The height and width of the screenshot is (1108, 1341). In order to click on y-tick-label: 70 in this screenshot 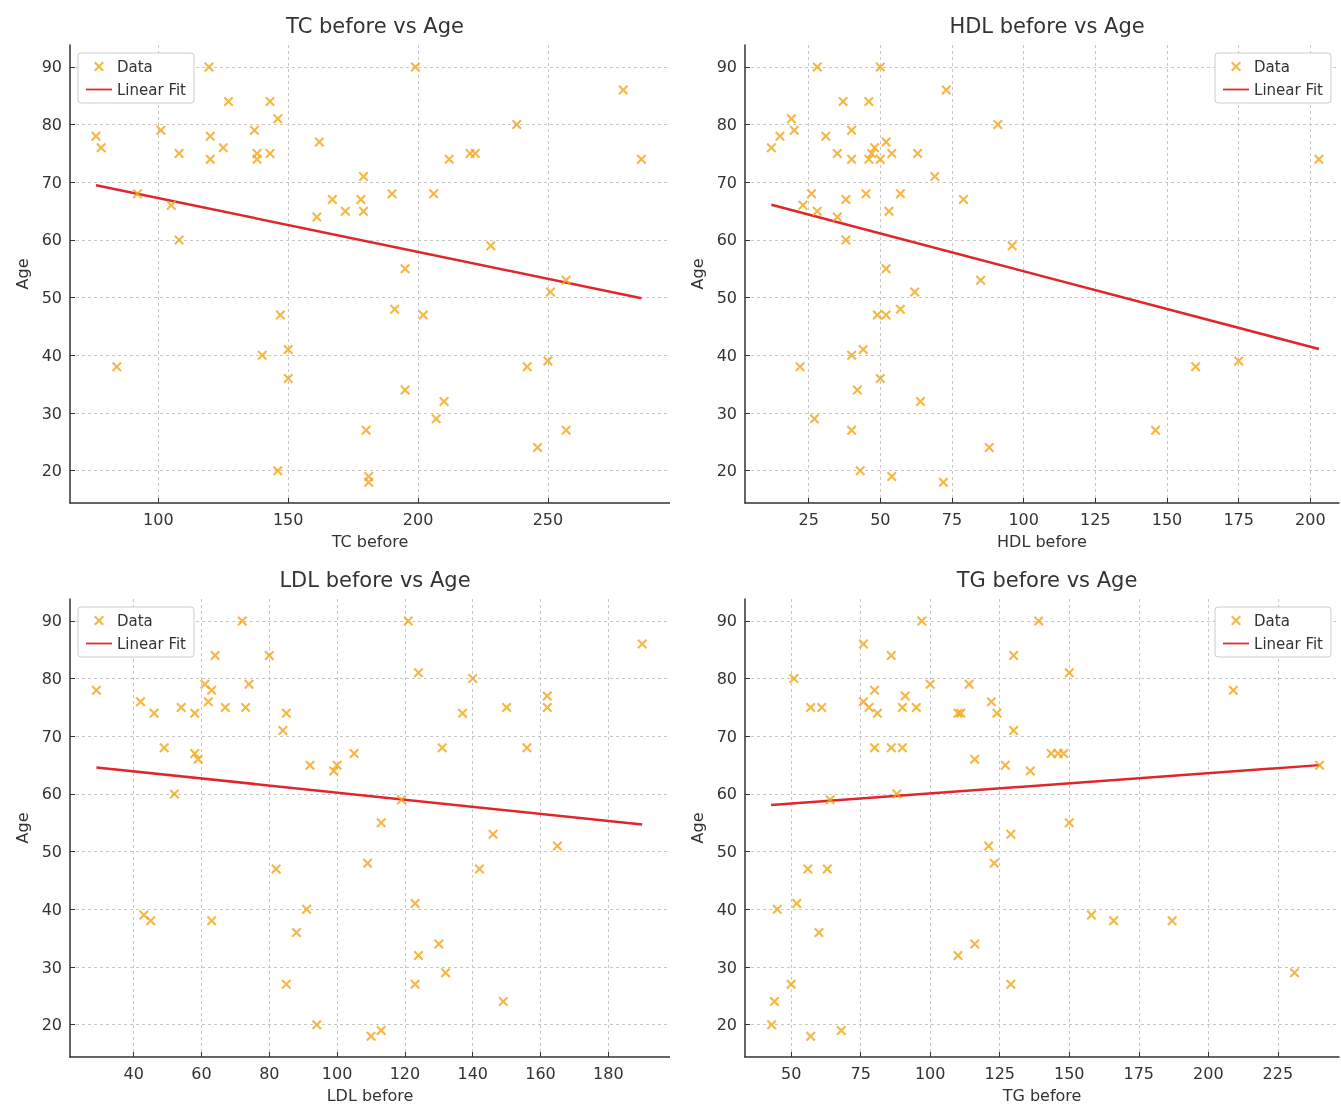, I will do `click(51, 736)`.